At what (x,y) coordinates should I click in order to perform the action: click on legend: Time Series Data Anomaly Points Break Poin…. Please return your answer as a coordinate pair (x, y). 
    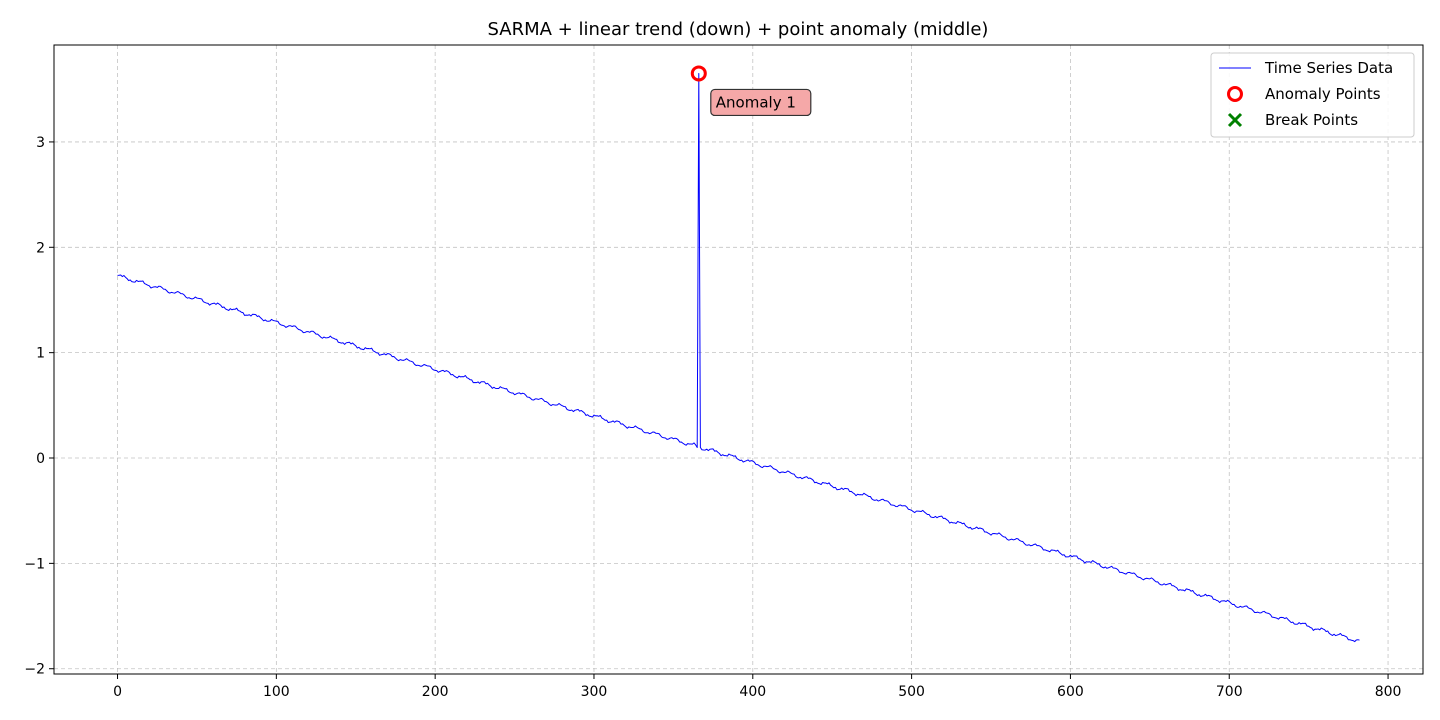
    Looking at the image, I should click on (1312, 95).